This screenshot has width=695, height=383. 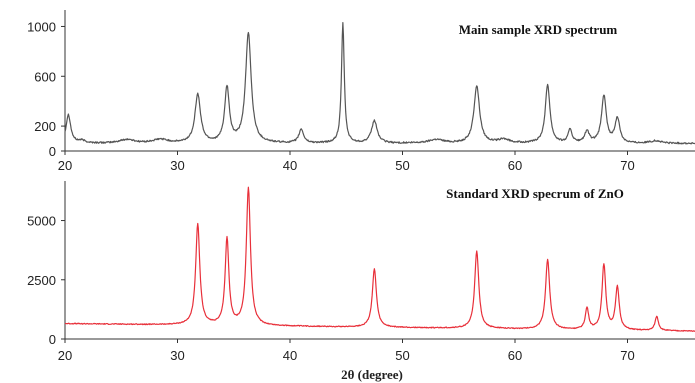 What do you see at coordinates (402, 355) in the screenshot?
I see `bottom-x-tick-label: 50` at bounding box center [402, 355].